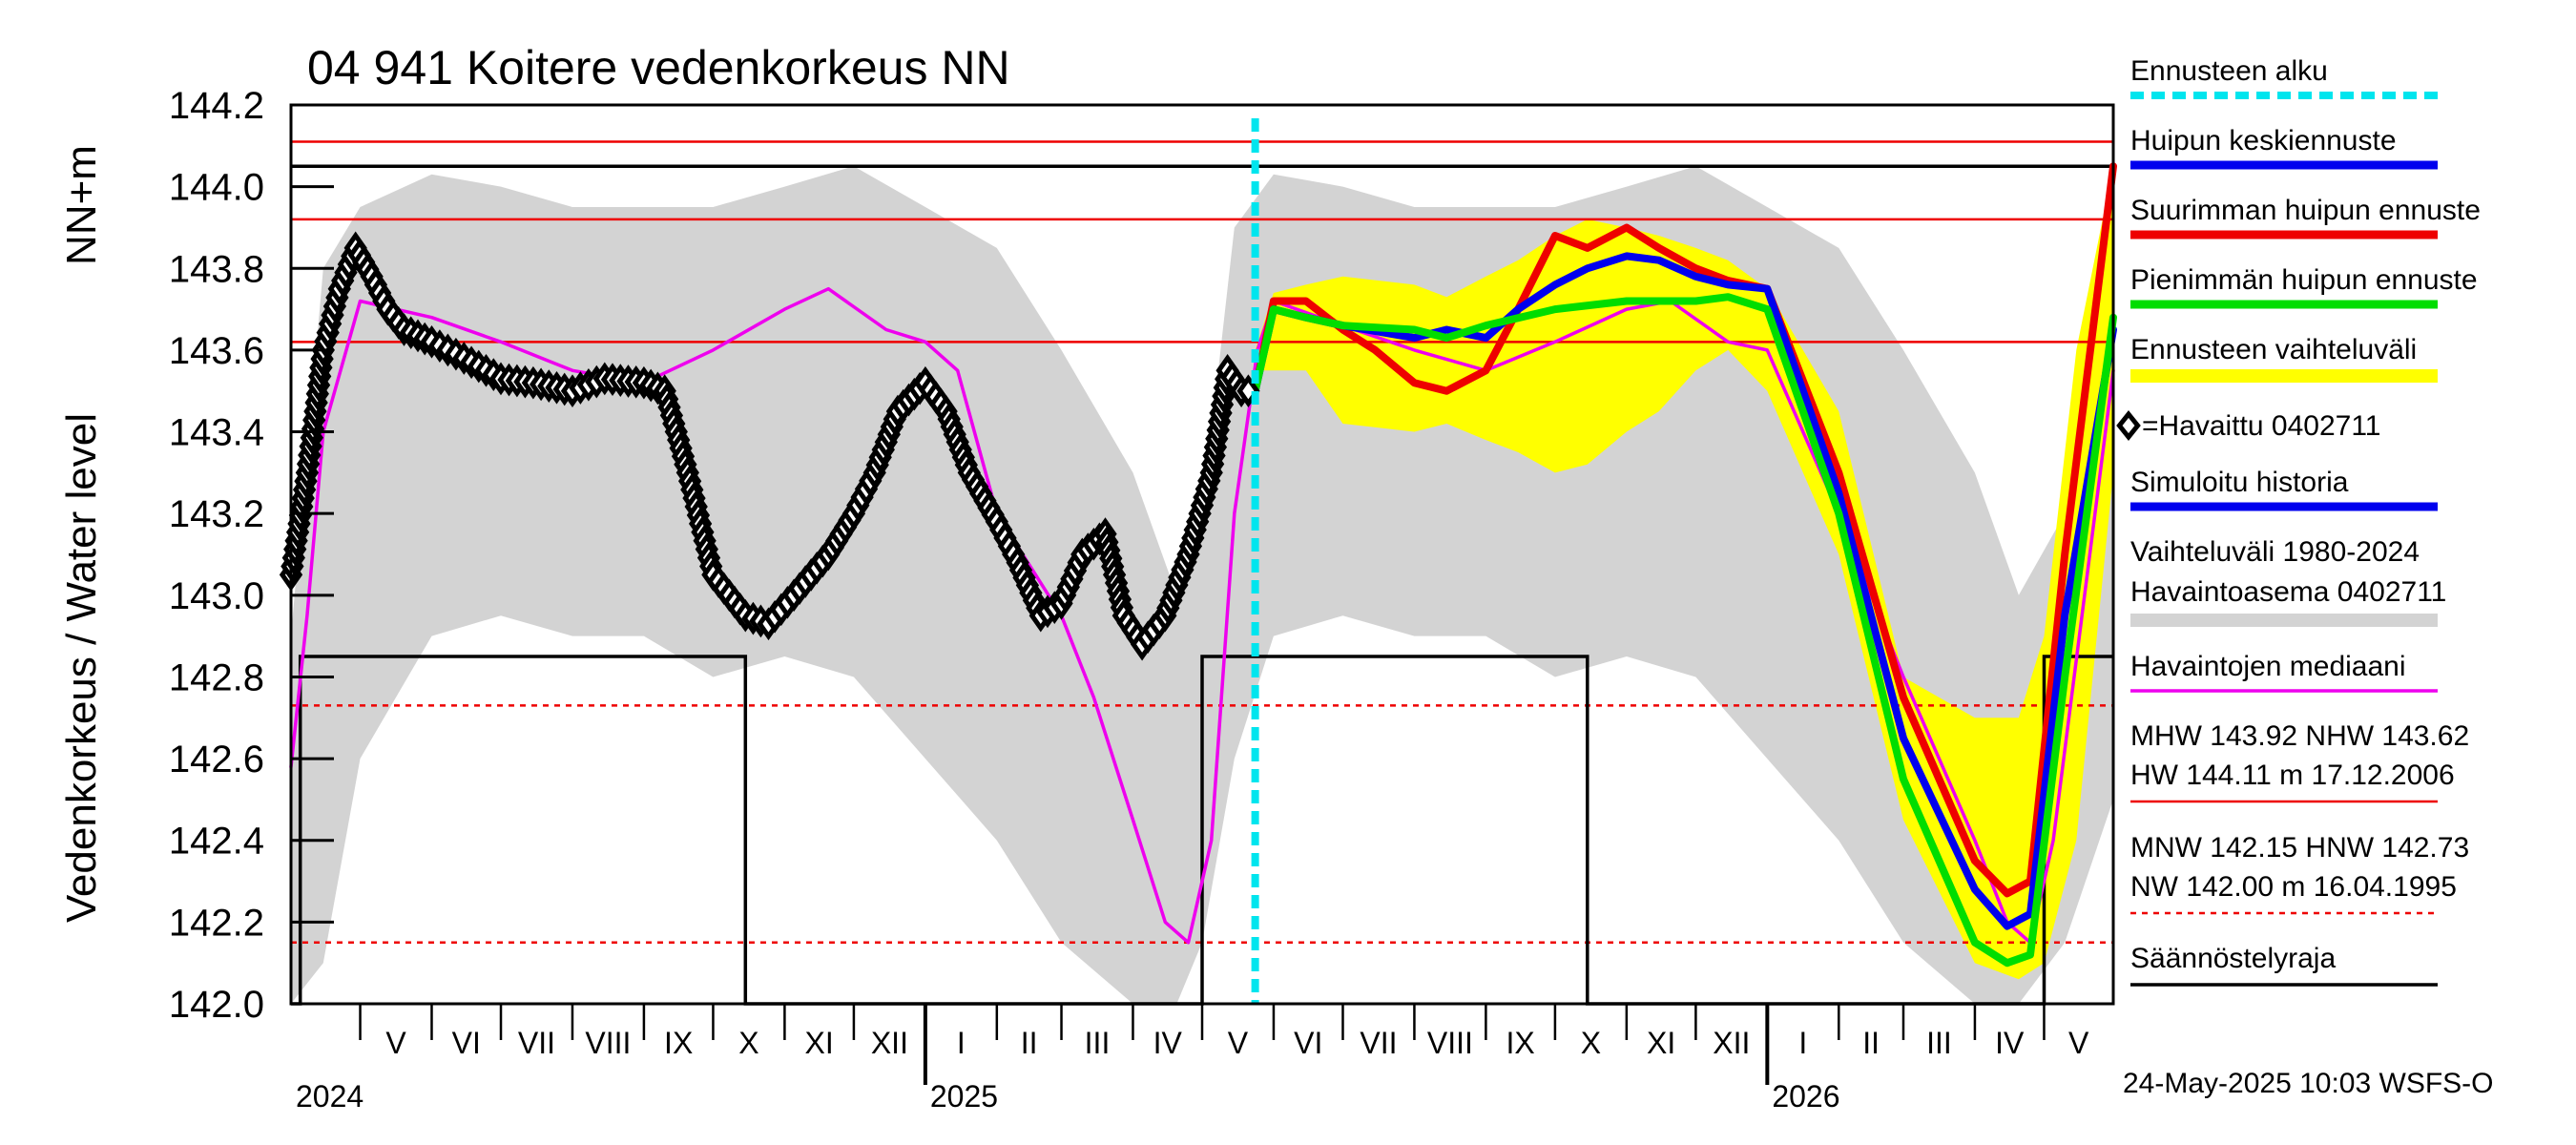 The width and height of the screenshot is (2576, 1145). Describe the element at coordinates (2239, 483) in the screenshot. I see `legend-simulated-label: Simuloitu historia` at that location.